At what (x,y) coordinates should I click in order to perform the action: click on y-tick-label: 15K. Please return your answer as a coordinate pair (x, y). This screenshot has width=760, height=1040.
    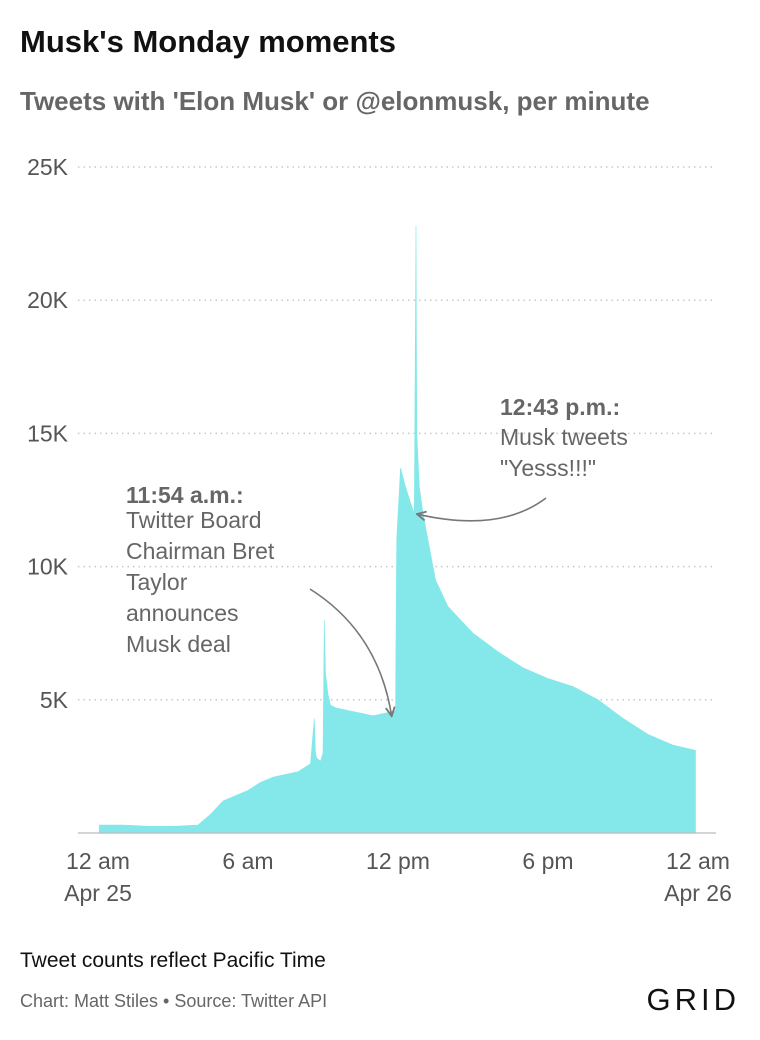
    Looking at the image, I should click on (48, 433).